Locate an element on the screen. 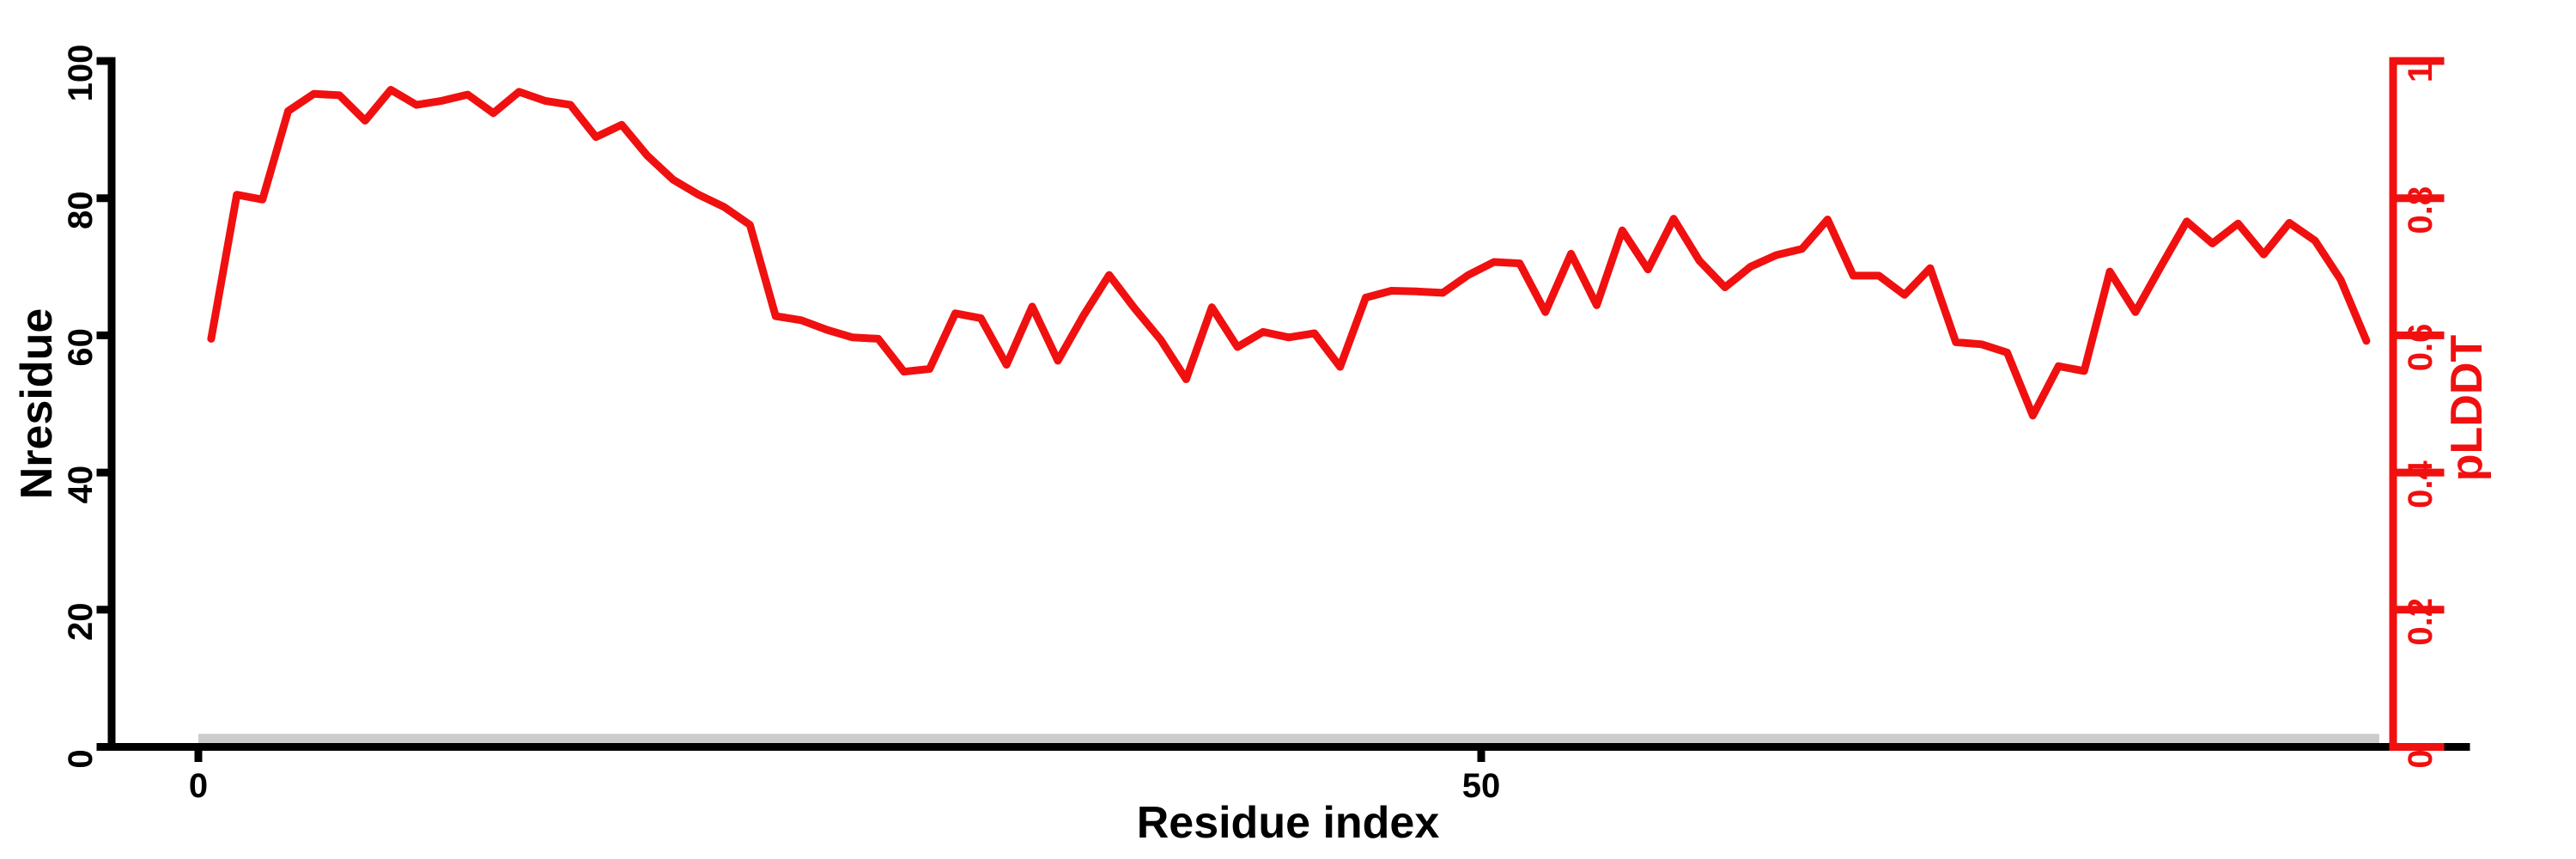 This screenshot has width=2576, height=859. tick-label: 20 is located at coordinates (81, 623).